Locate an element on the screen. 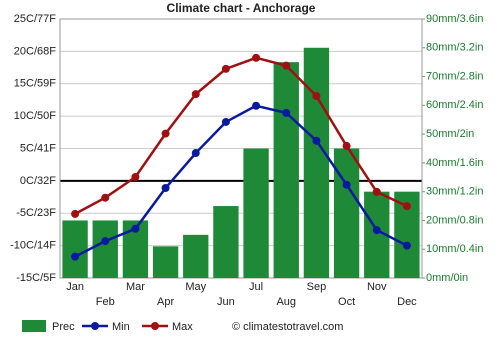  y2-tick-label: 50mm/2in is located at coordinates (450, 134).